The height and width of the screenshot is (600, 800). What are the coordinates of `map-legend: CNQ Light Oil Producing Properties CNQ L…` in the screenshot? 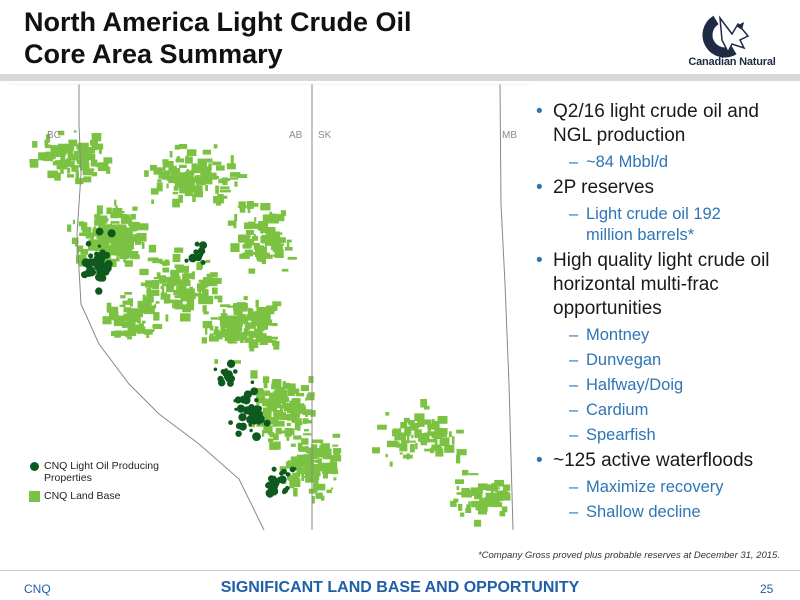 It's located at (108, 484).